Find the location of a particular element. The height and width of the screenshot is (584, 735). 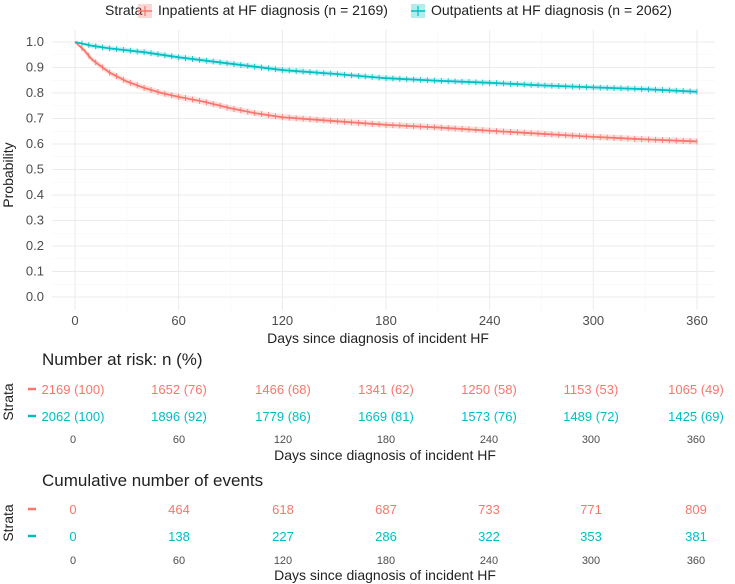

y-axis-label: Probability is located at coordinates (8, 174).